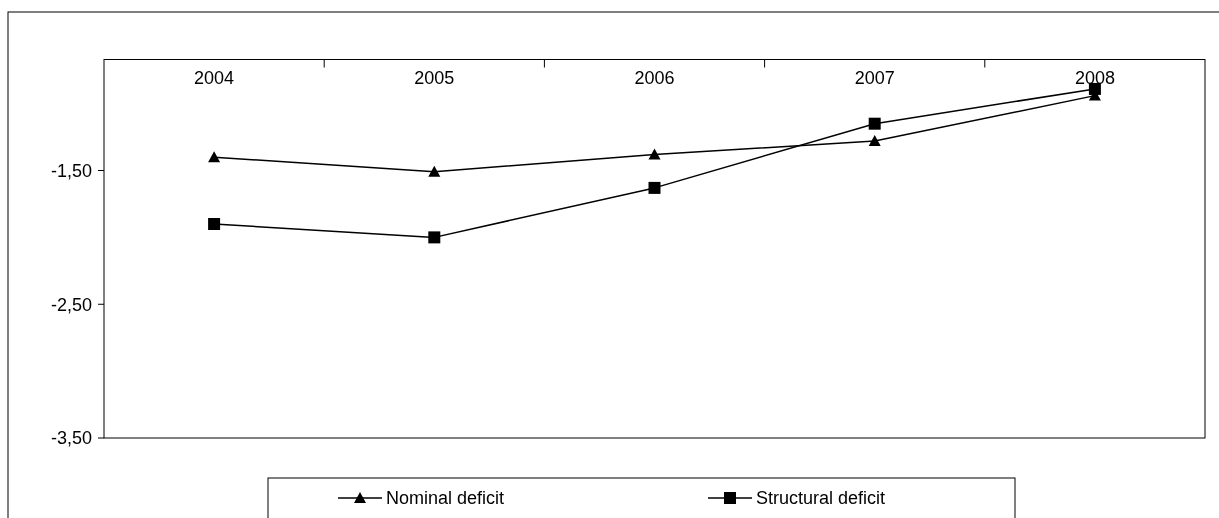 The width and height of the screenshot is (1219, 518). What do you see at coordinates (71, 438) in the screenshot?
I see `y-tick-label: -3,50` at bounding box center [71, 438].